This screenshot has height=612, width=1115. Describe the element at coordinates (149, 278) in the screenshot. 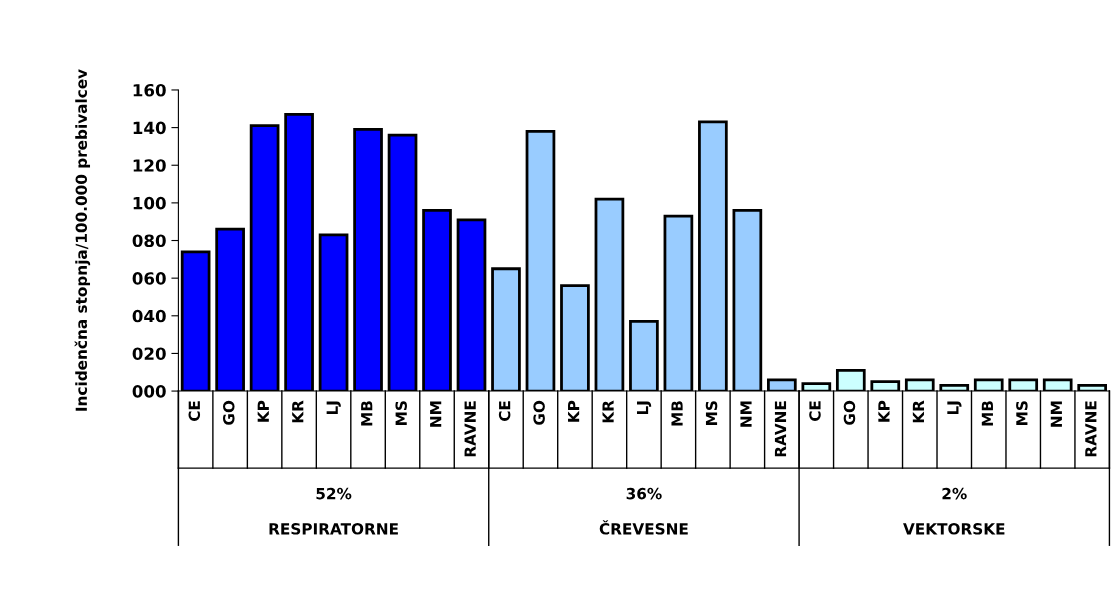

I see `y-tick-label: 060` at that location.